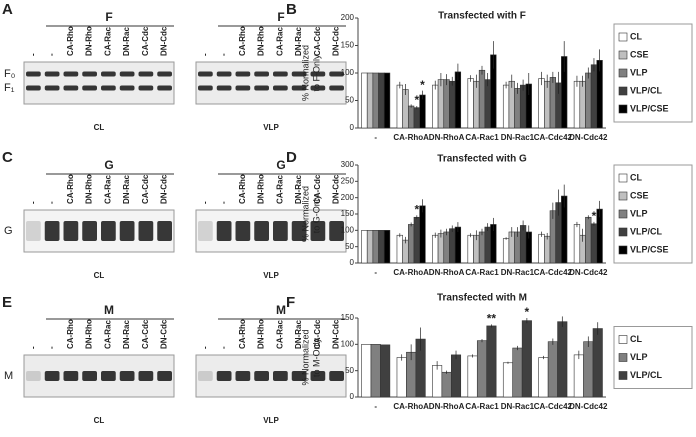 The width and height of the screenshot is (696, 437). What do you see at coordinates (447, 406) in the screenshot?
I see `x-tick-label: DN-RhoA` at bounding box center [447, 406].